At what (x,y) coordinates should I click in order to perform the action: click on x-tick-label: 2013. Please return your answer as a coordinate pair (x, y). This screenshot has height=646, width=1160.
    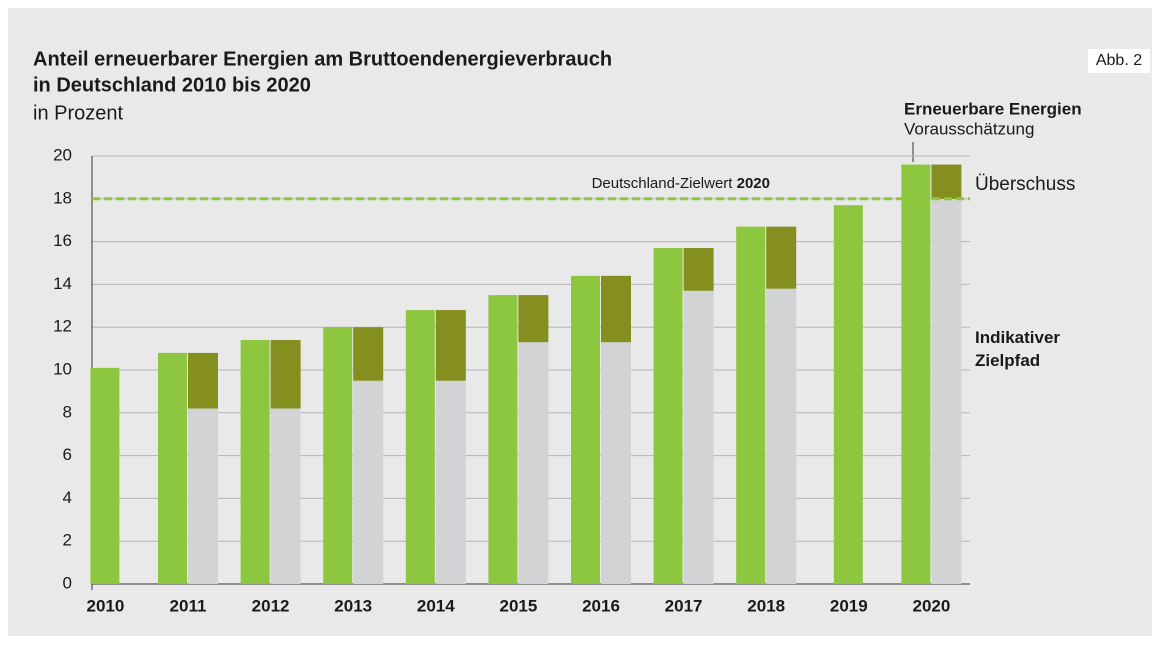
    Looking at the image, I should click on (353, 605).